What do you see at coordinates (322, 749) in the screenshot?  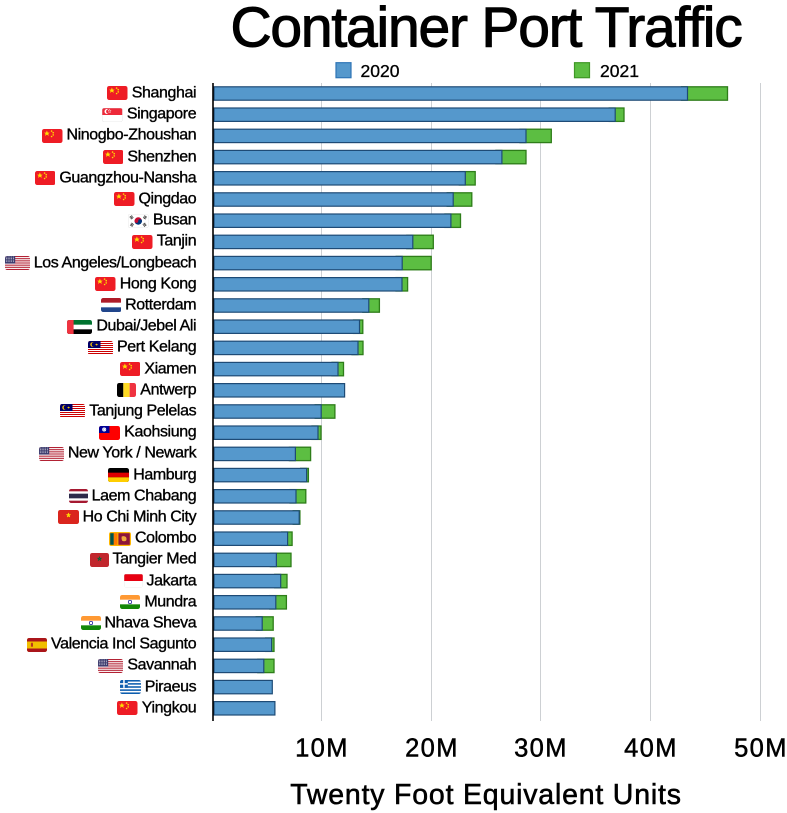 I see `svg-text: 10M` at bounding box center [322, 749].